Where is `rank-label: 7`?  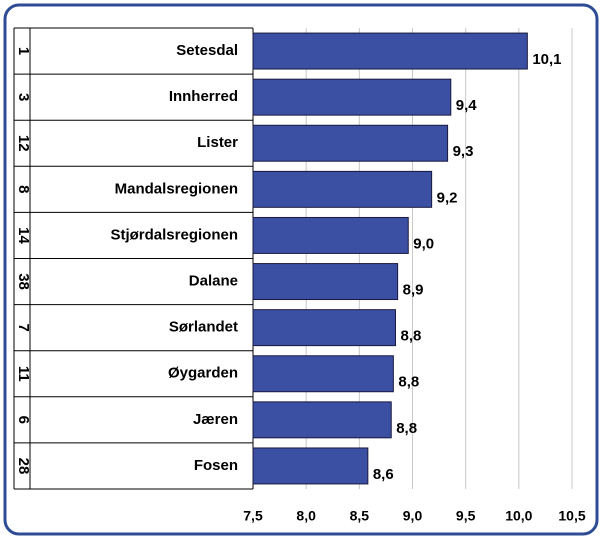 rank-label: 7 is located at coordinates (23, 327).